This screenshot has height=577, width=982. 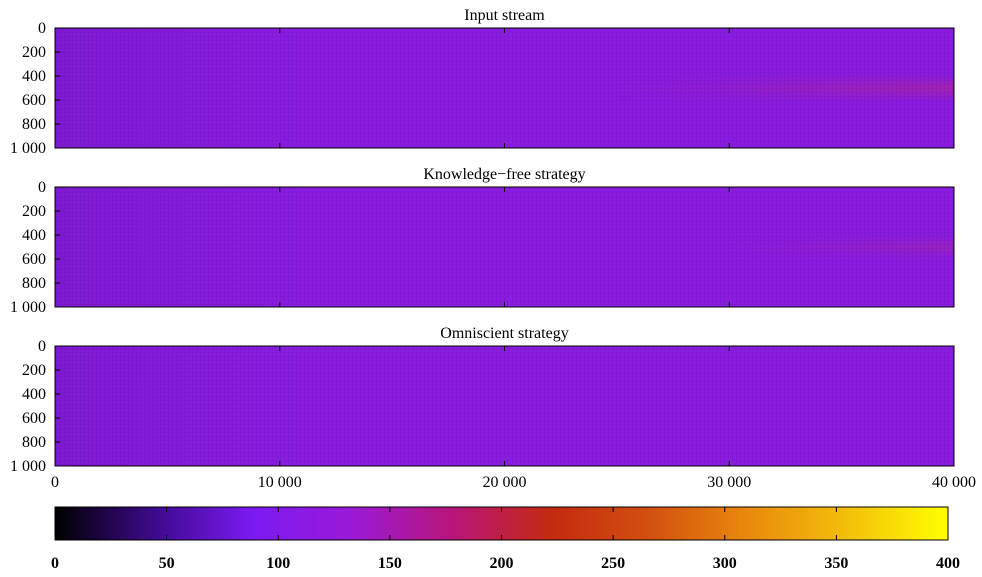 What do you see at coordinates (613, 563) in the screenshot?
I see `colorbar-tick-label: 250` at bounding box center [613, 563].